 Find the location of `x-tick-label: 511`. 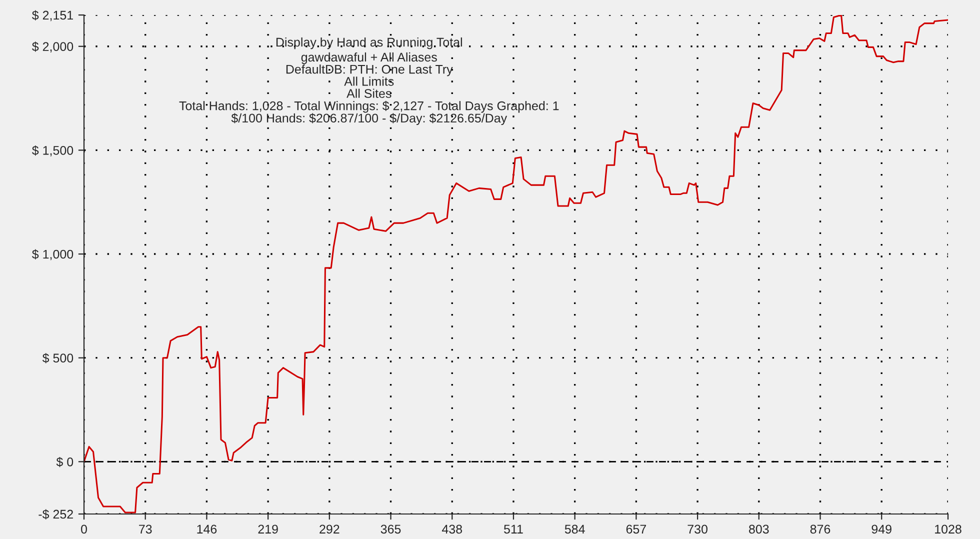

x-tick-label: 511 is located at coordinates (513, 529).